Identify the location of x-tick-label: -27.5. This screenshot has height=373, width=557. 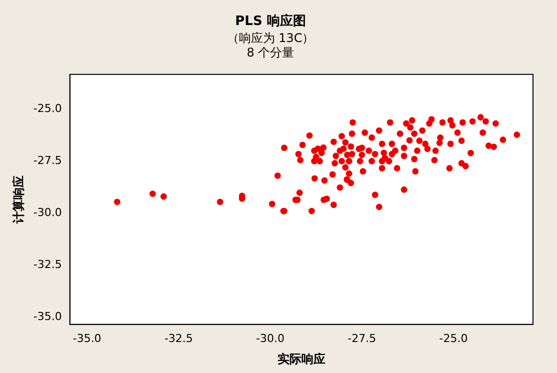
(362, 338).